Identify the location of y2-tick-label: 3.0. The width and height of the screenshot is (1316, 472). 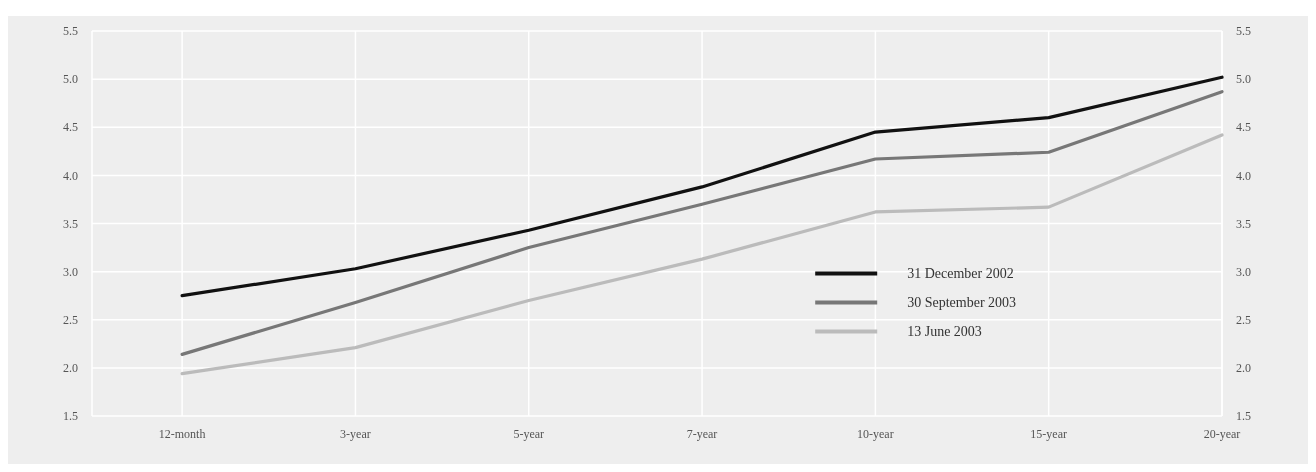
(1243, 271).